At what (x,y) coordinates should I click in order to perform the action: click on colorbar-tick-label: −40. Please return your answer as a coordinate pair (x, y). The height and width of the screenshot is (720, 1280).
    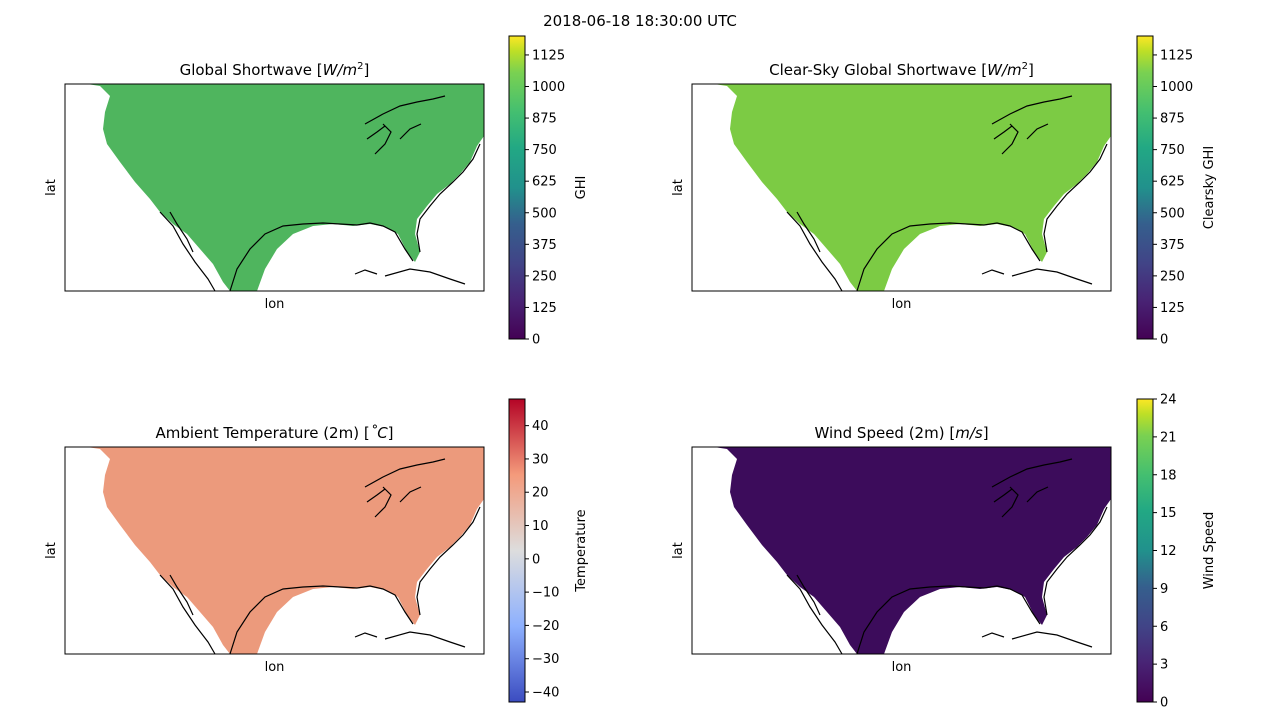
    Looking at the image, I should click on (545, 693).